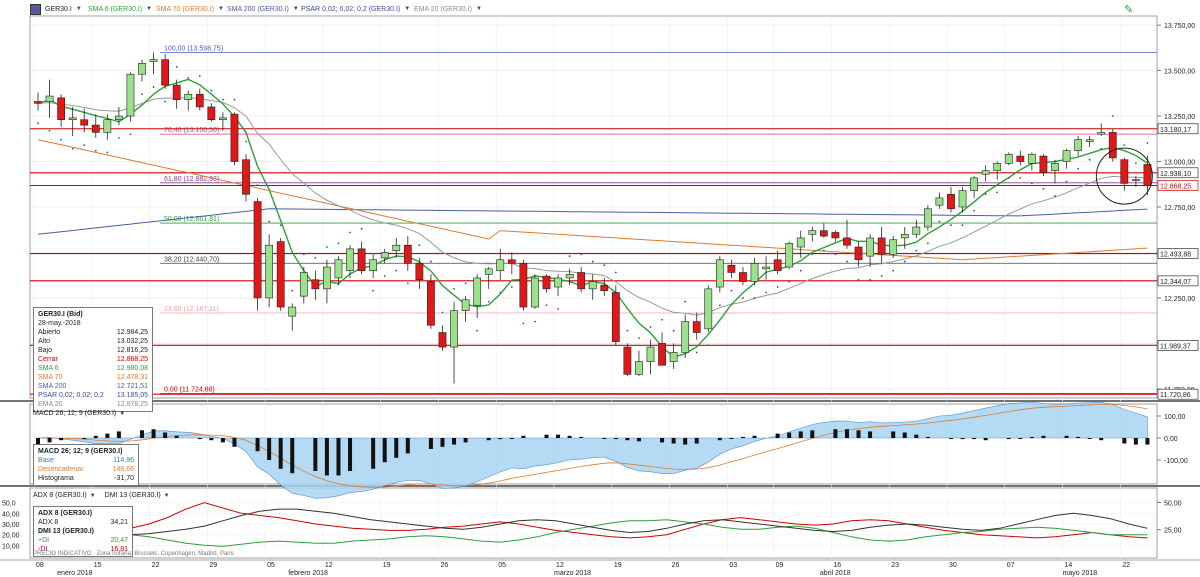 Image resolution: width=1200 pixels, height=577 pixels. What do you see at coordinates (191, 179) in the screenshot?
I see `fib-level-label: 61,80 (12.882,93)` at bounding box center [191, 179].